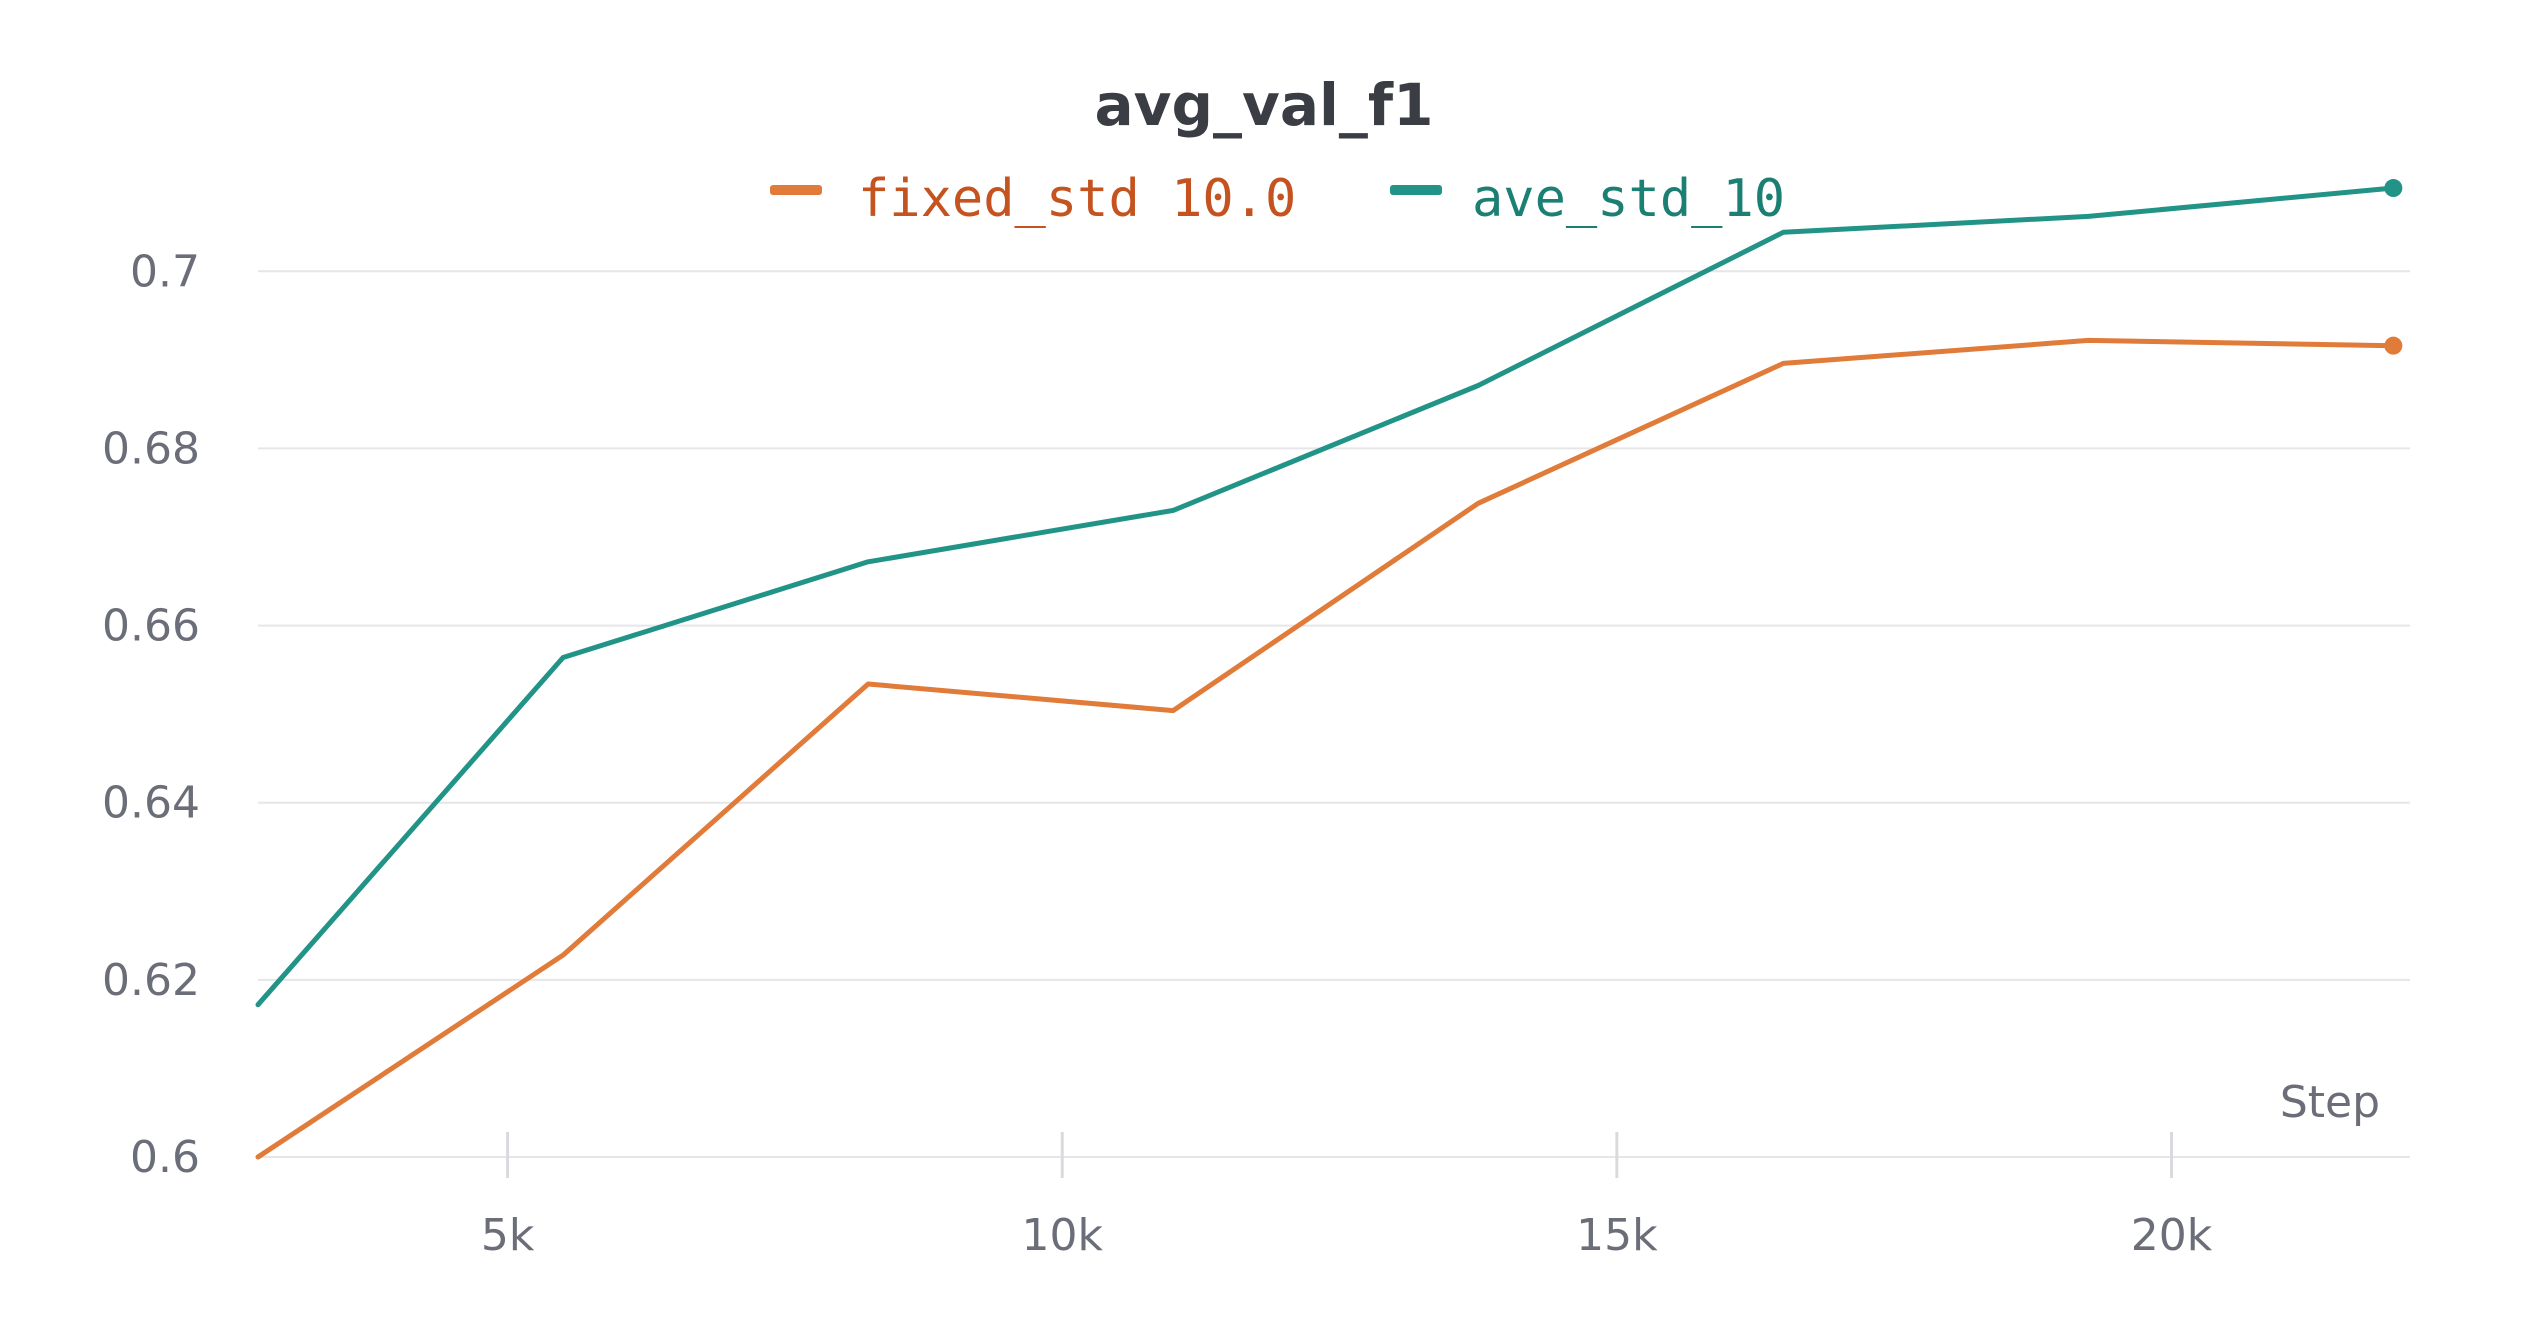  I want to click on legend: fixed_std 10.0 ave_std_10, so click(1277, 199).